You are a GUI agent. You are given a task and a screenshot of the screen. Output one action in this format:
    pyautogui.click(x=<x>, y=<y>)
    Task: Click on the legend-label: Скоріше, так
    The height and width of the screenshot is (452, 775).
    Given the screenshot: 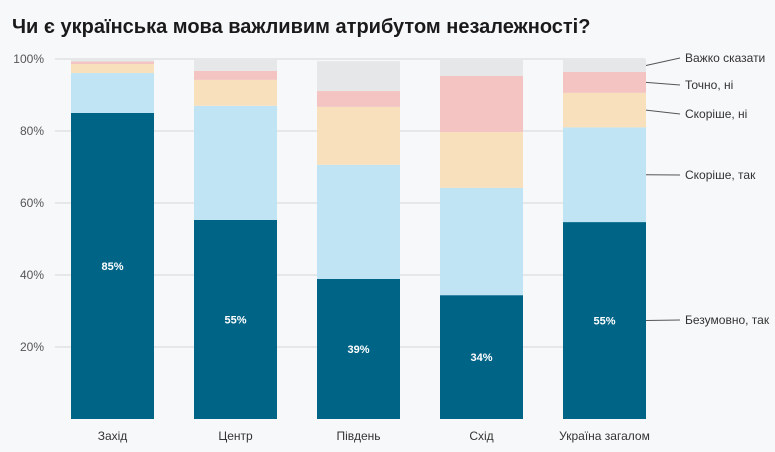 What is the action you would take?
    pyautogui.click(x=720, y=175)
    